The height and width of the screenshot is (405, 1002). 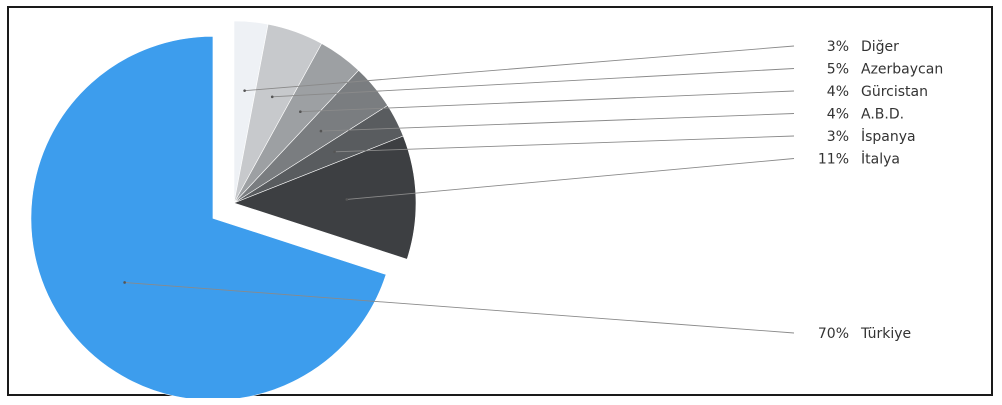 What do you see at coordinates (838, 70) in the screenshot?
I see `slice-value-label-azerbaycan: 5%` at bounding box center [838, 70].